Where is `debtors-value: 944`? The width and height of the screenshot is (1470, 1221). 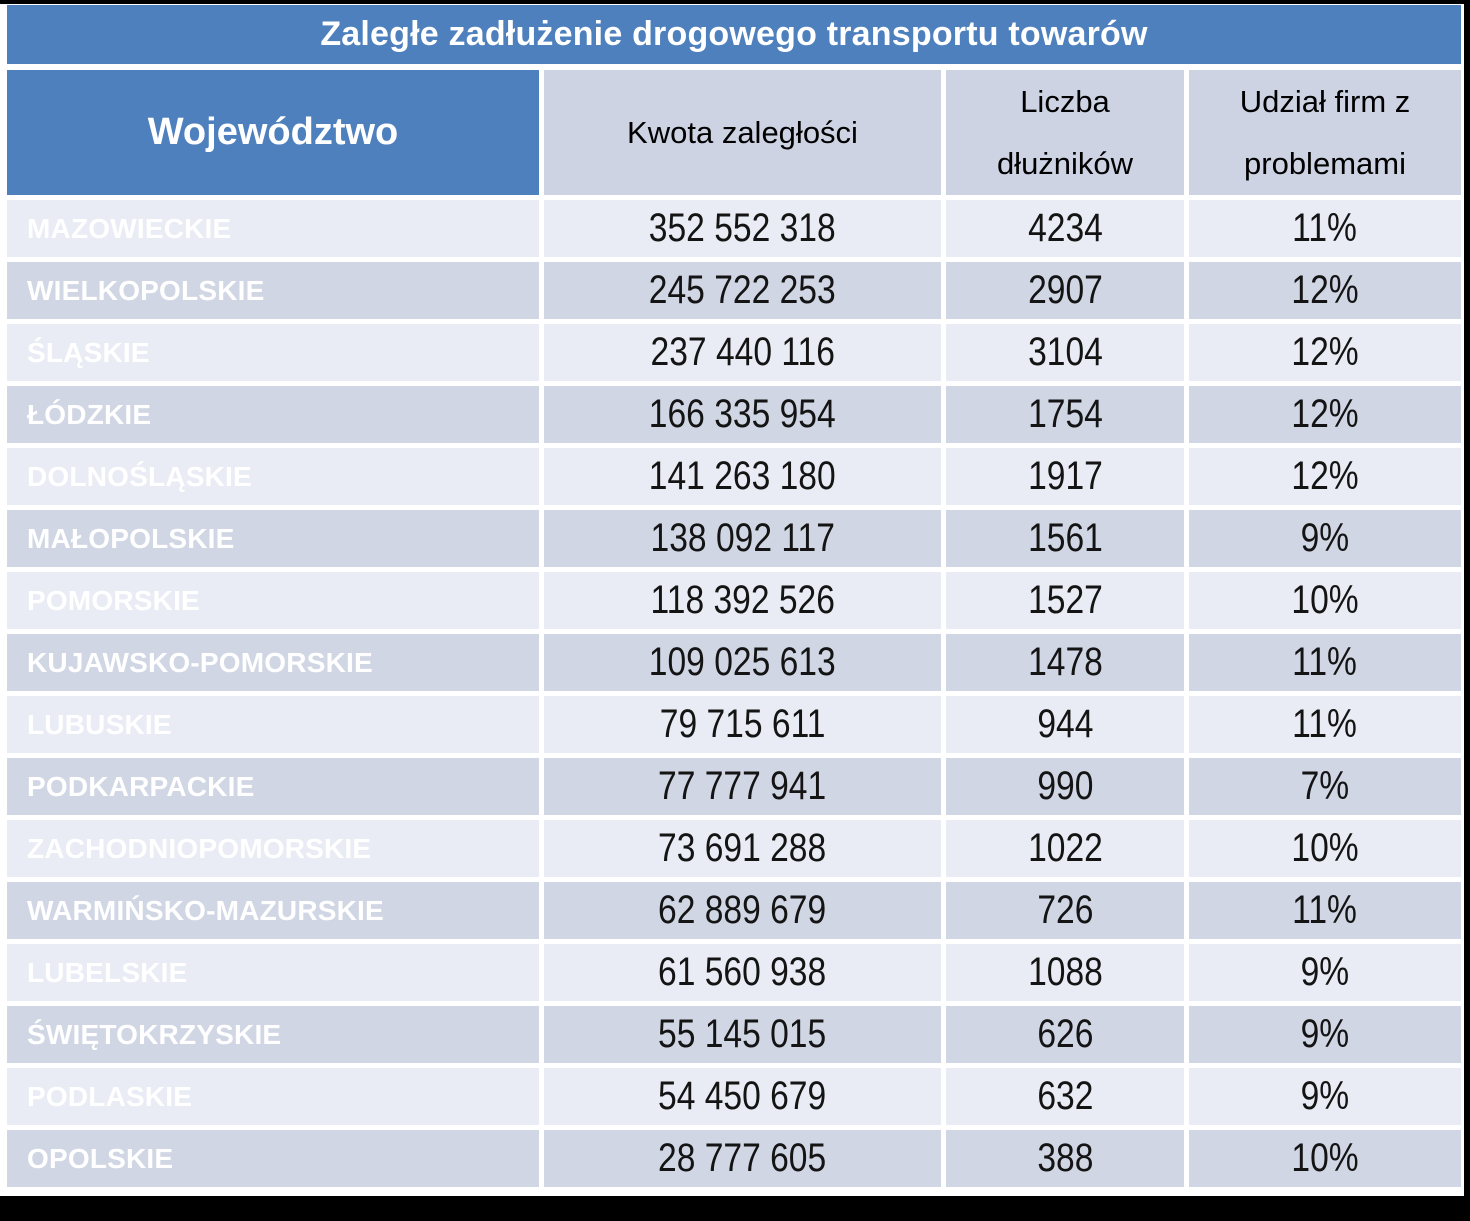 debtors-value: 944 is located at coordinates (1065, 724).